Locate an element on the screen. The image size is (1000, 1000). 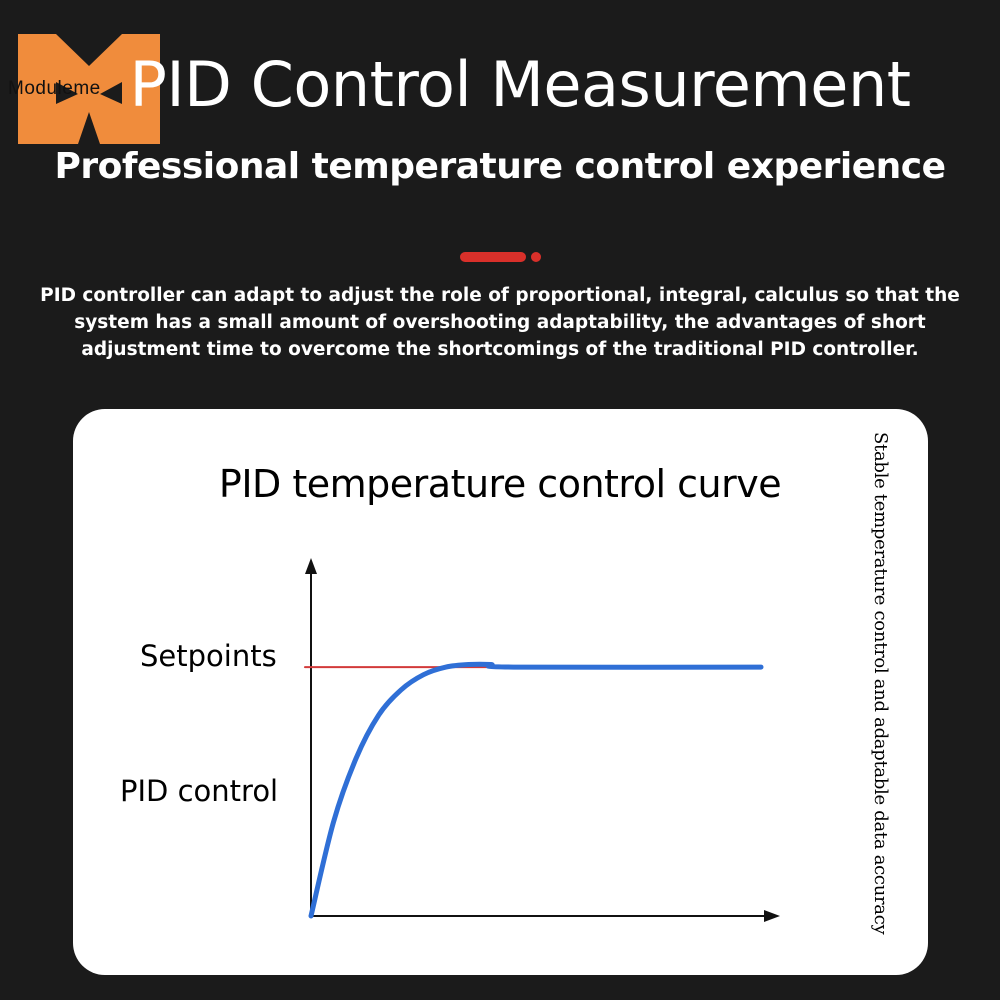
series-label-pid-control: PID control is located at coordinates (199, 791).